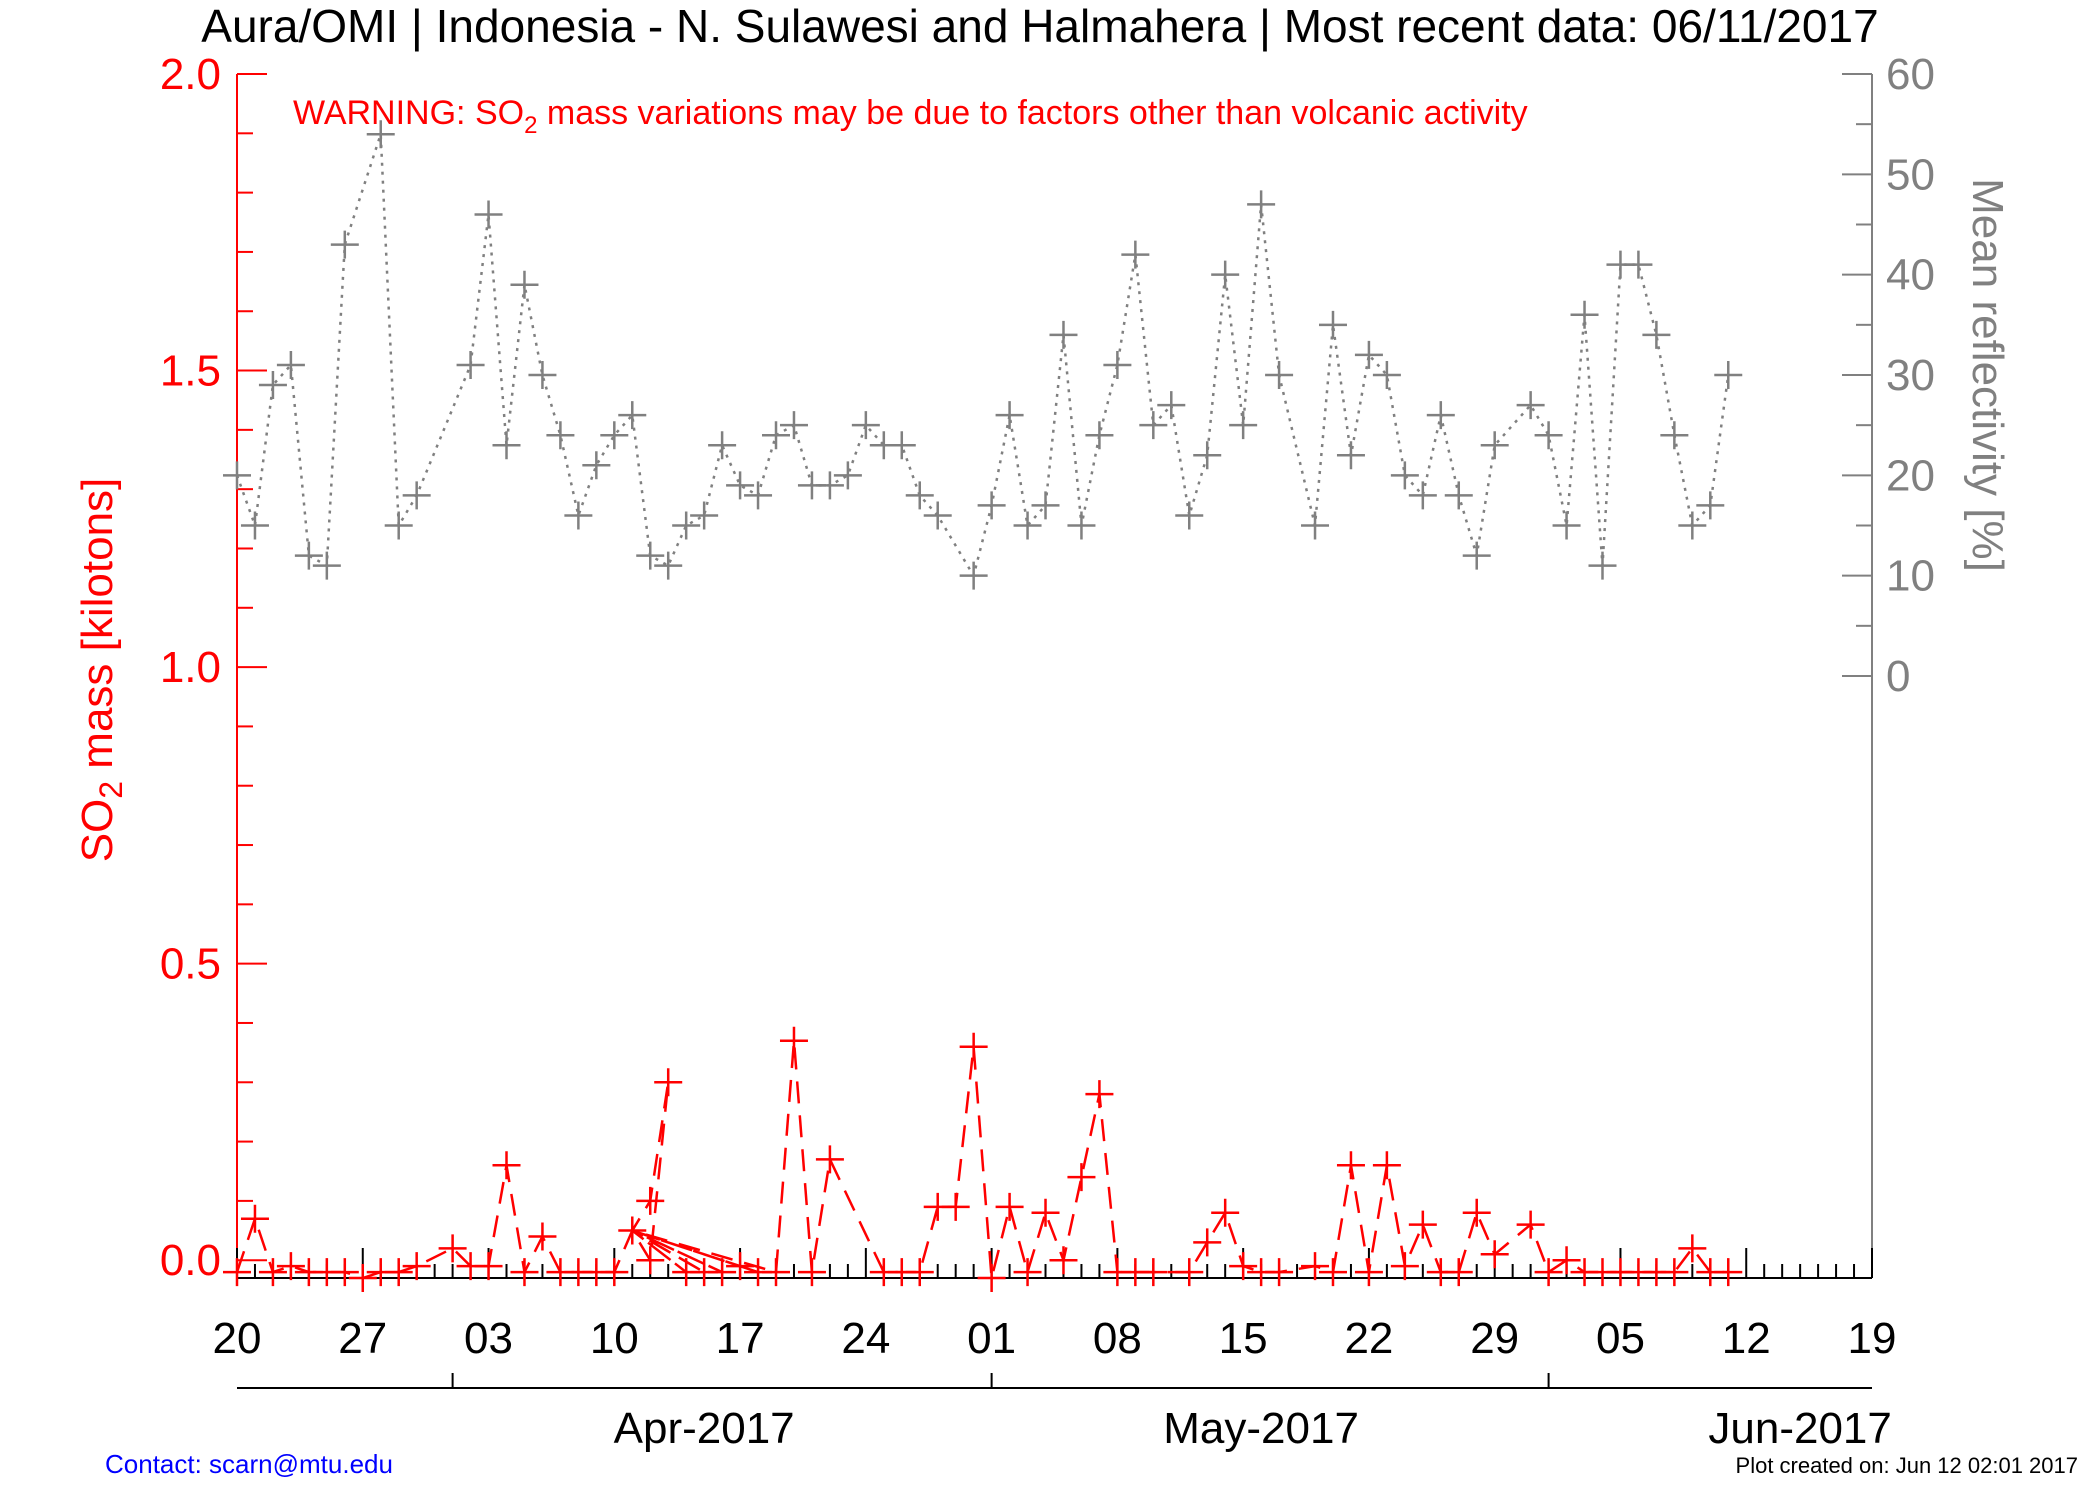  What do you see at coordinates (1368, 1338) in the screenshot?
I see `date-tick-label: 22` at bounding box center [1368, 1338].